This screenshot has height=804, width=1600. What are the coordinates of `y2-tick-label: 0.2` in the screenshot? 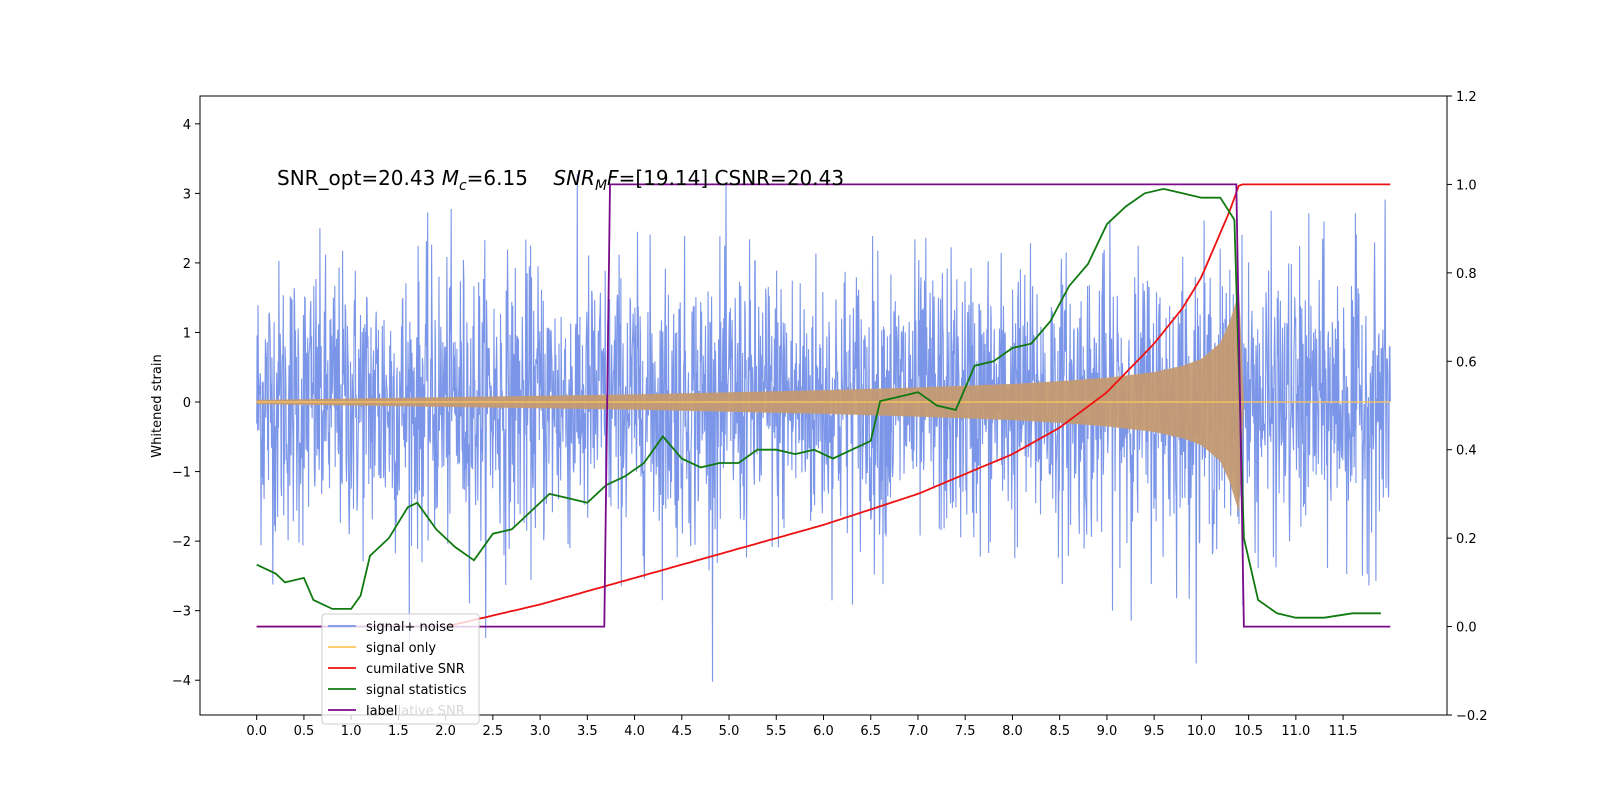 It's located at (1466, 539).